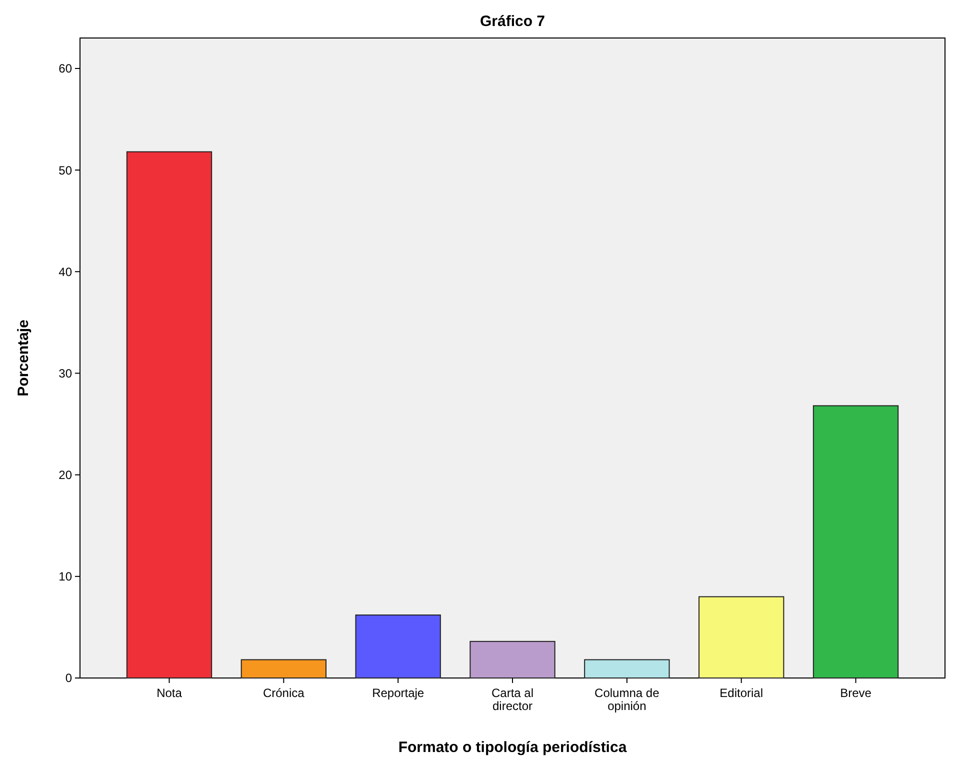 Image resolution: width=965 pixels, height=765 pixels. I want to click on x-tick-label: Nota, so click(169, 693).